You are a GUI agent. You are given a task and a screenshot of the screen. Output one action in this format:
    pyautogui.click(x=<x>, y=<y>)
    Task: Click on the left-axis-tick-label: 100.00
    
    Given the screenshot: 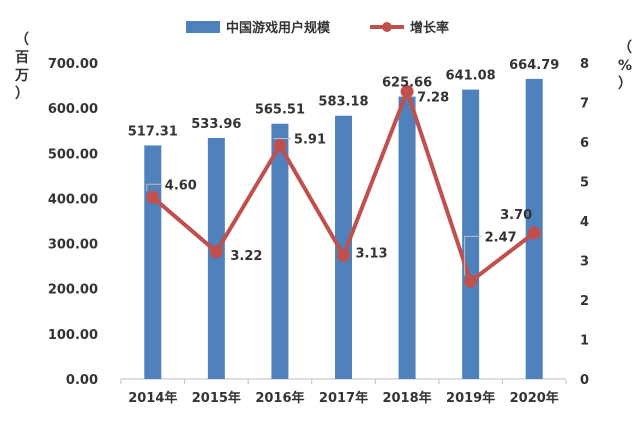 What is the action you would take?
    pyautogui.click(x=73, y=335)
    